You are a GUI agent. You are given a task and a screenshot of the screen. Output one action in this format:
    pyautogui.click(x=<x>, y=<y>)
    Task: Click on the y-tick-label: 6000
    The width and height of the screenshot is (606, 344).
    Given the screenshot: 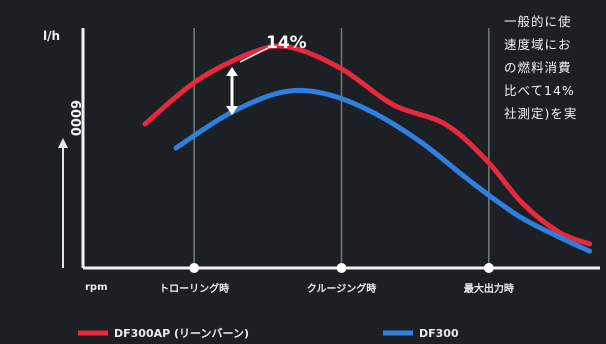 What is the action you would take?
    pyautogui.click(x=74, y=118)
    